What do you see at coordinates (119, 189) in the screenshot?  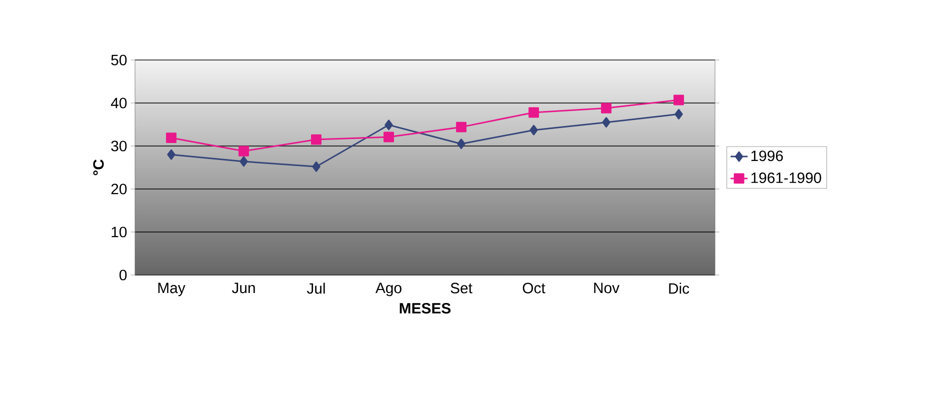 I see `y-tick-label: 20` at bounding box center [119, 189].